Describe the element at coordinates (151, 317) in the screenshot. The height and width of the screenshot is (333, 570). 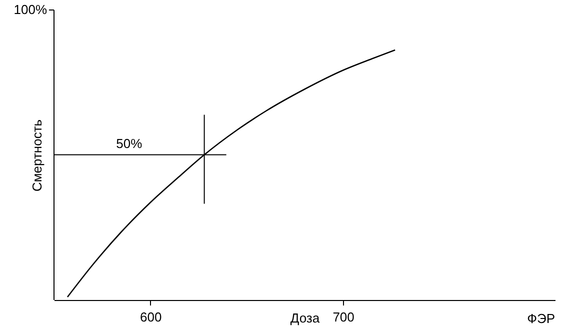
I see `x-tick-label: 600` at that location.